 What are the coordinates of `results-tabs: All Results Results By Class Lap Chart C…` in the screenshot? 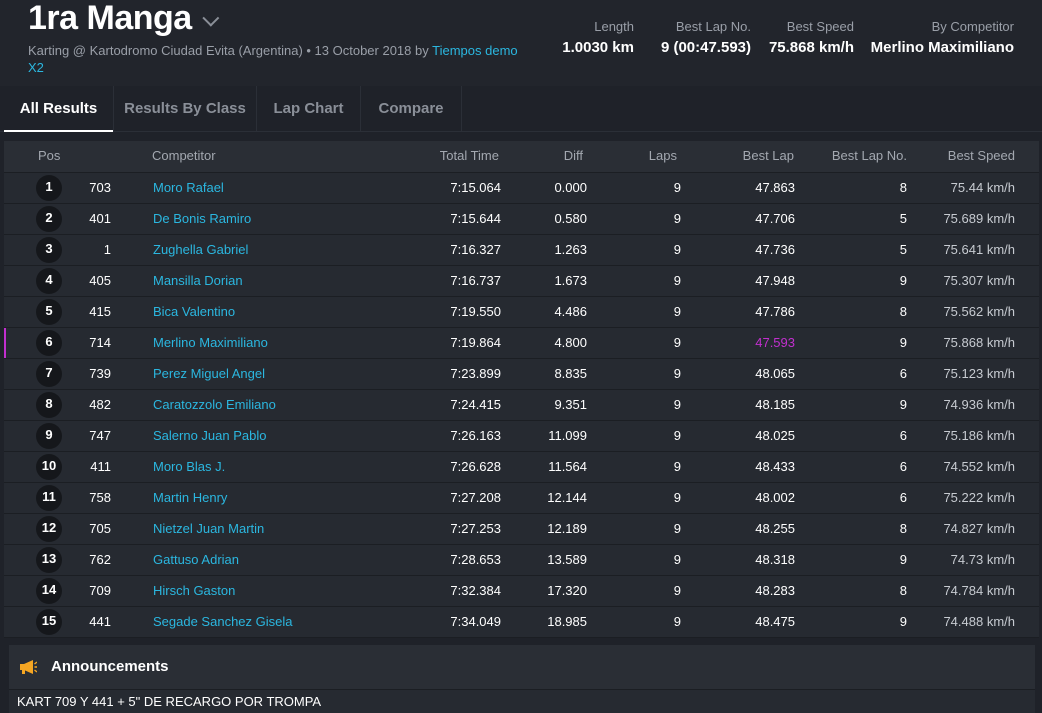 It's located at (521, 109).